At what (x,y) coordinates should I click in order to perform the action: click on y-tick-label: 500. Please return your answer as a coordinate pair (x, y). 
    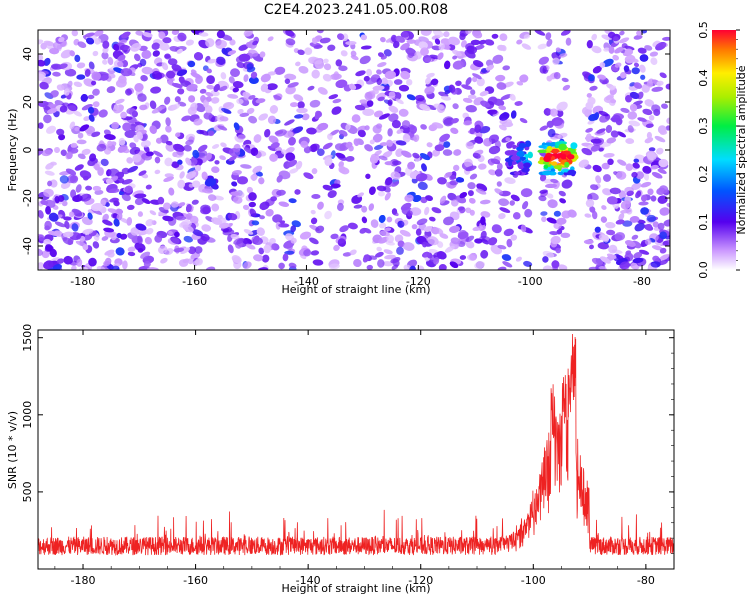
    Looking at the image, I should click on (27, 491).